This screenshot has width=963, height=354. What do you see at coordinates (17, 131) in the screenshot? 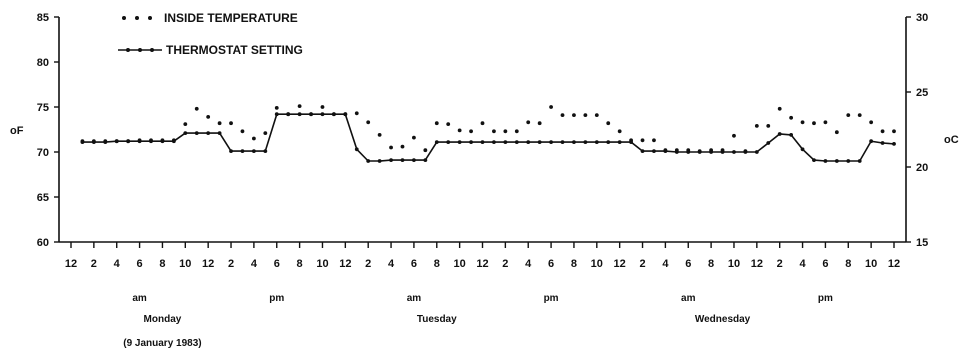
I see `y-left-axis-label: oF` at bounding box center [17, 131].